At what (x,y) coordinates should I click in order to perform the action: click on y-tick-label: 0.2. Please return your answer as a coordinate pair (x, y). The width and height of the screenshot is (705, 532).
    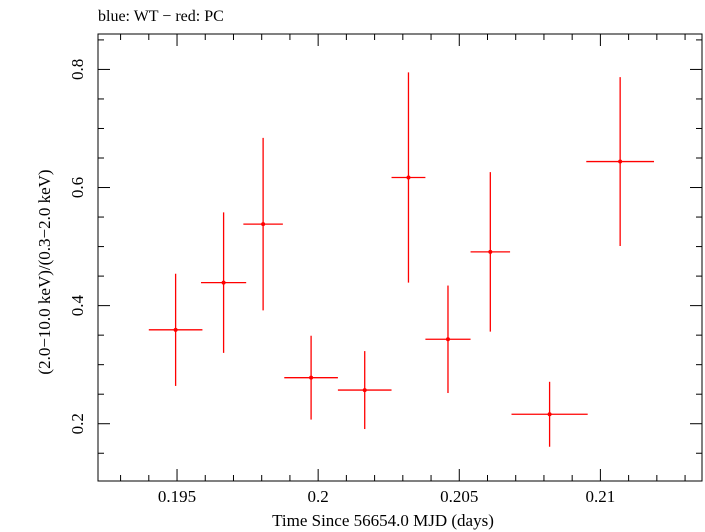
    Looking at the image, I should click on (77, 423).